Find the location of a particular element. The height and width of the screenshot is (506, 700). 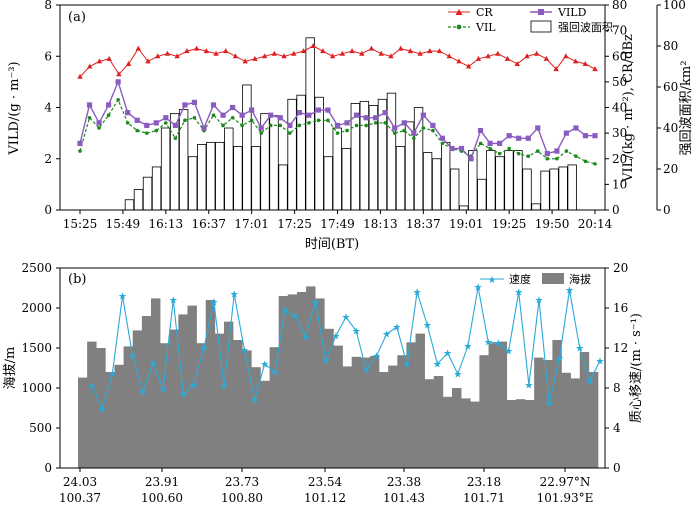

y-tick-label-left-b: 1000 is located at coordinates (36, 388).